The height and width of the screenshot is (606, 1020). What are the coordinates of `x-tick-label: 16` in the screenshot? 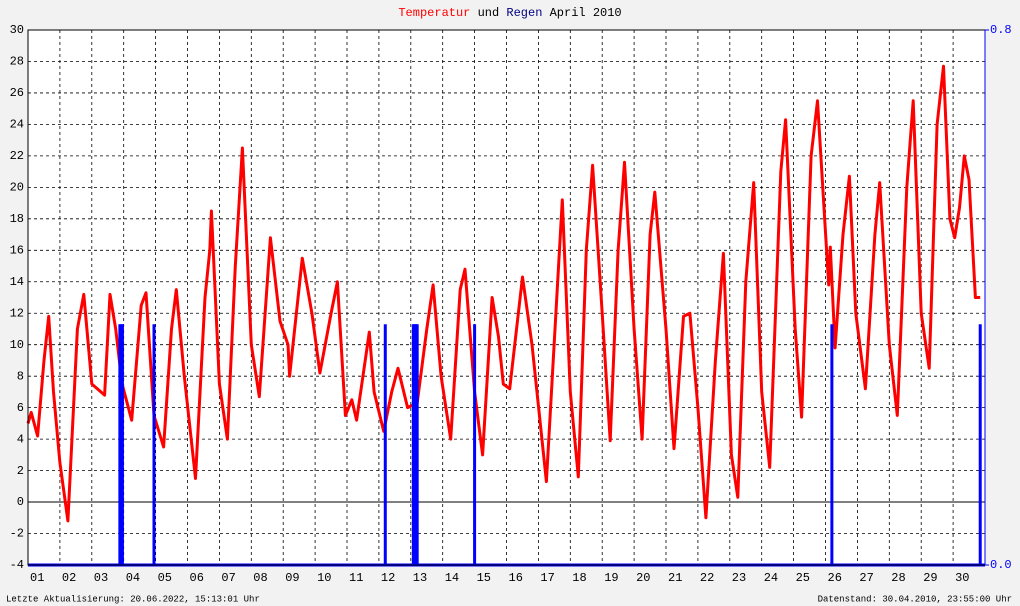 It's located at (516, 578).